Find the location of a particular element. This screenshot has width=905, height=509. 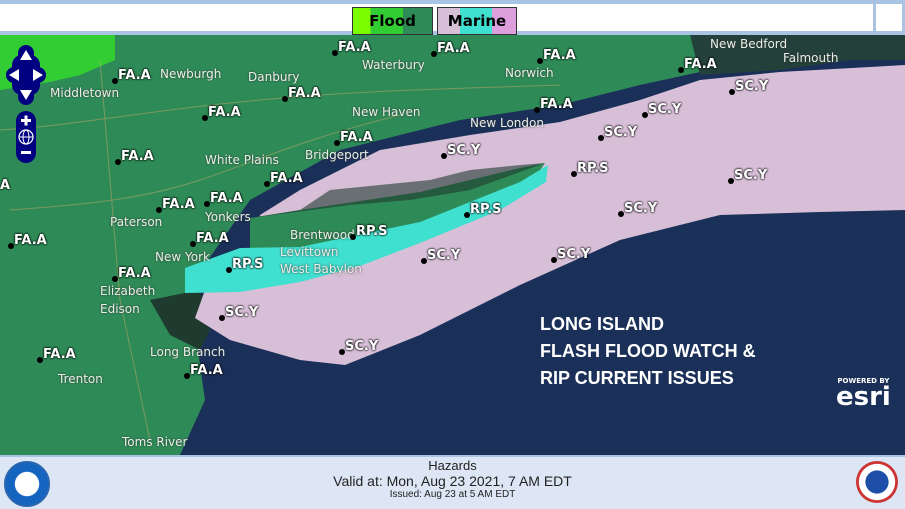

noaa-logo is located at coordinates (27, 484).